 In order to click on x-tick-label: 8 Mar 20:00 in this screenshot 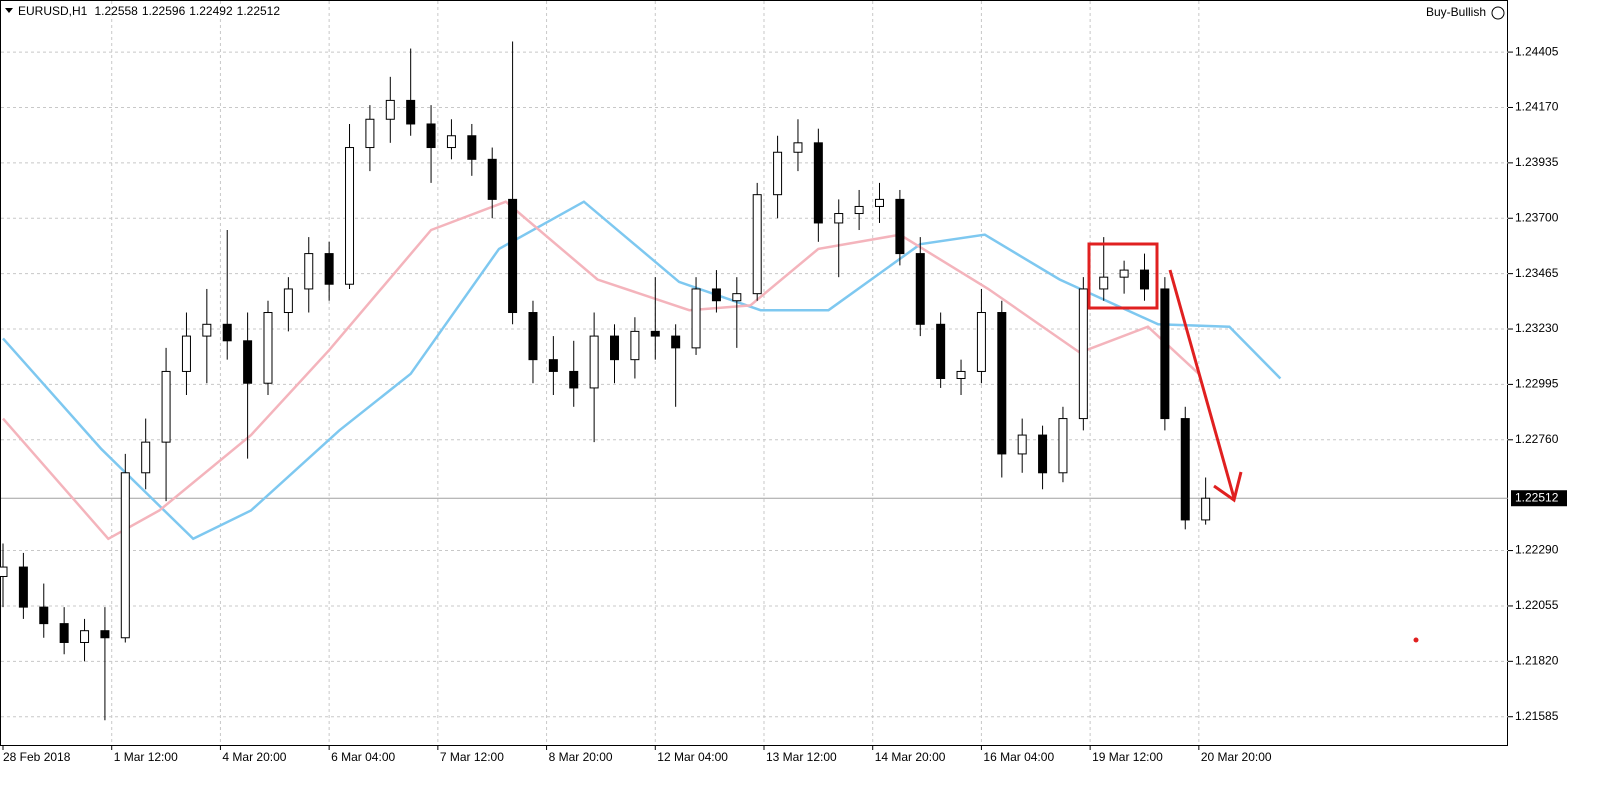, I will do `click(581, 757)`.